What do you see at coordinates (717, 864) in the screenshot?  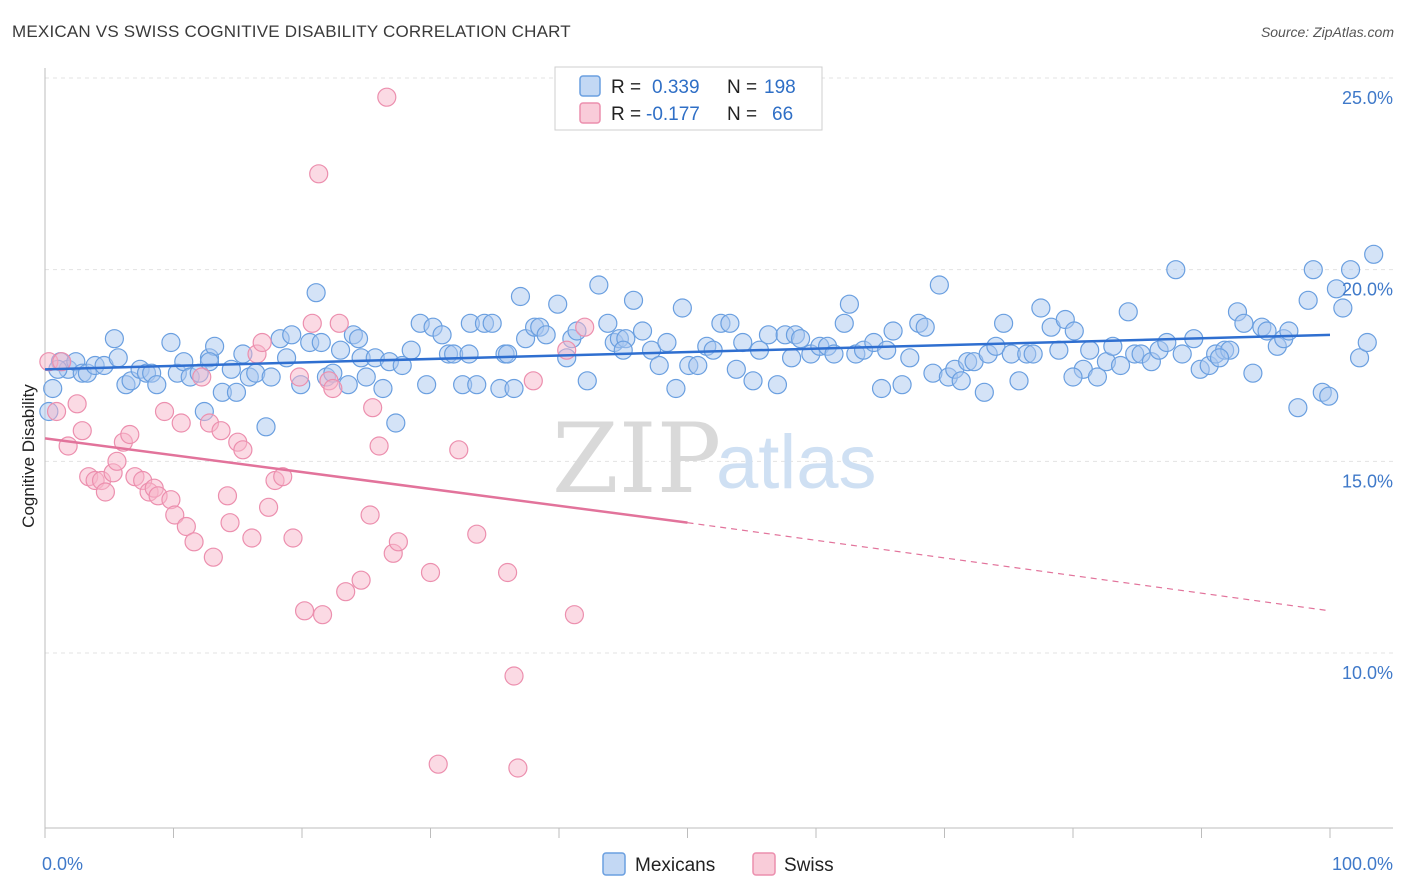 I see `x-tick-labels: 0.0% 100.0%` at bounding box center [717, 864].